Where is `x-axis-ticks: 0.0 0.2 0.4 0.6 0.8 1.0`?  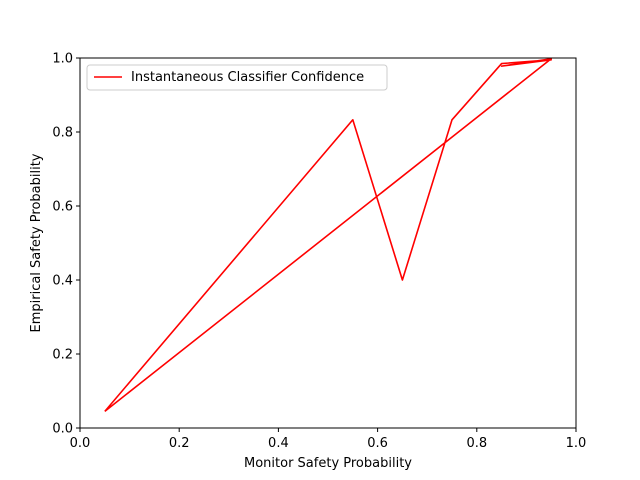
x-axis-ticks: 0.0 0.2 0.4 0.6 0.8 1.0 is located at coordinates (328, 439).